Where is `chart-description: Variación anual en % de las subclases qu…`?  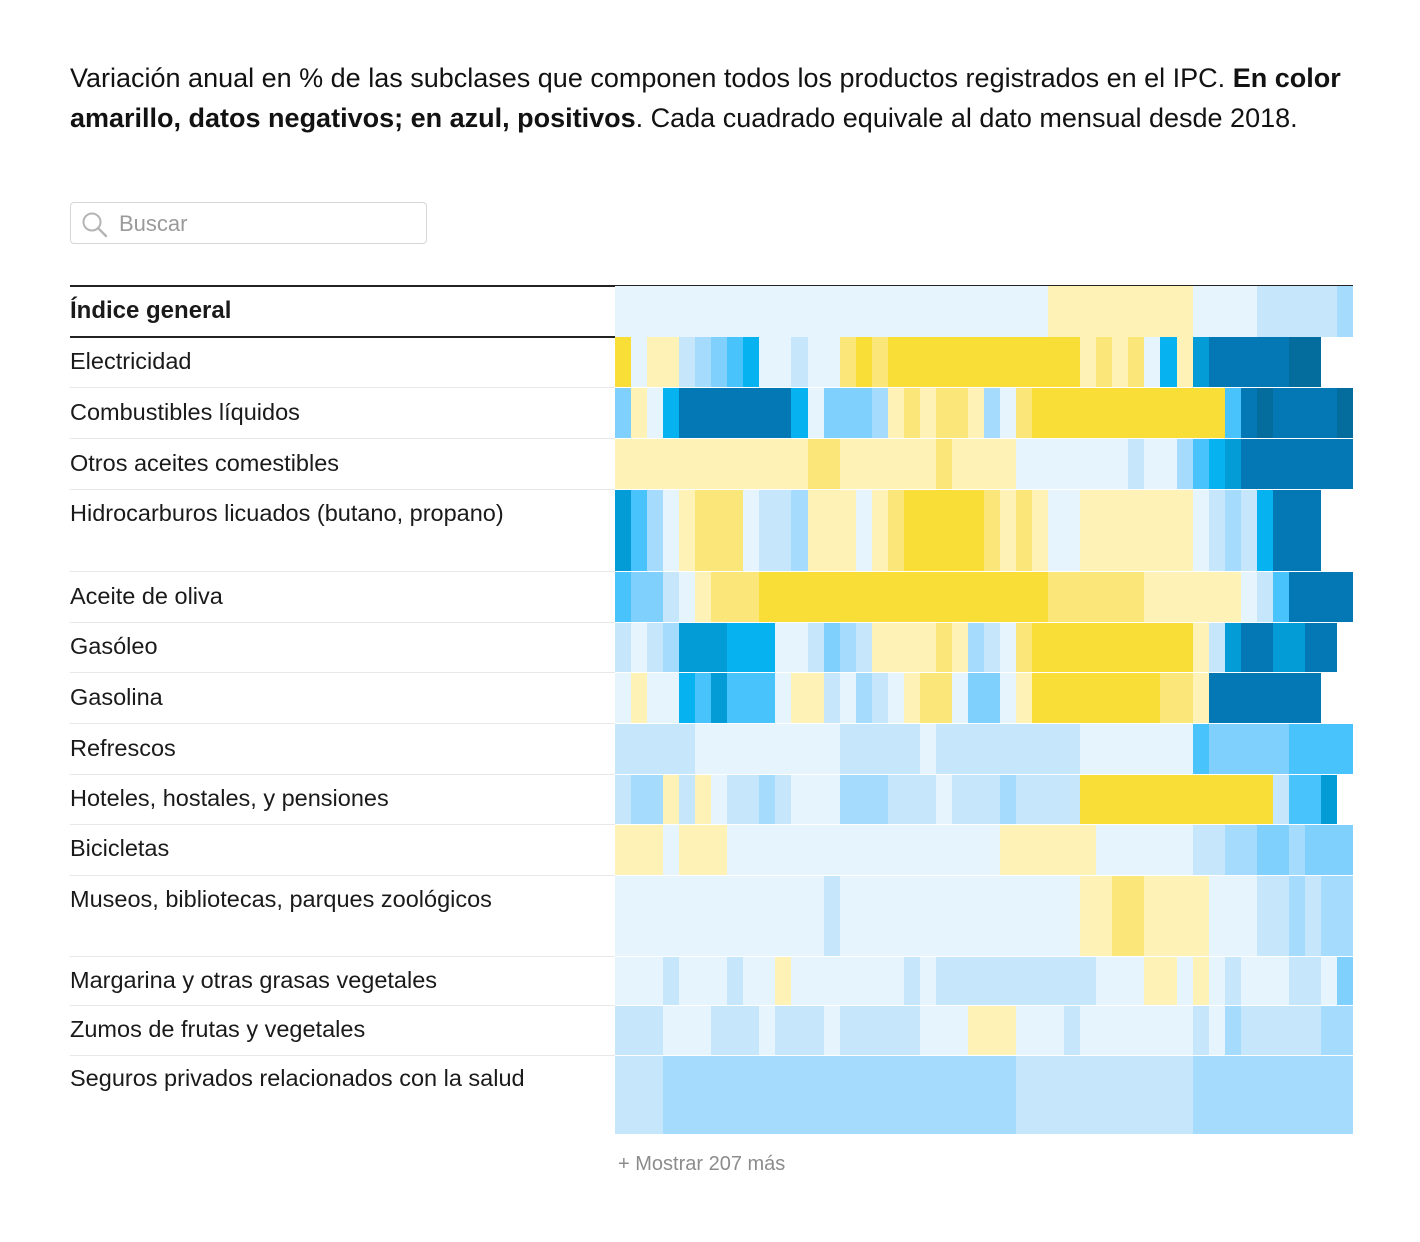 chart-description: Variación anual en % de las subclases qu… is located at coordinates (715, 98).